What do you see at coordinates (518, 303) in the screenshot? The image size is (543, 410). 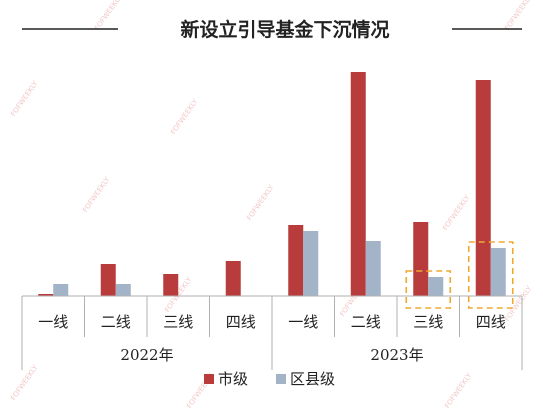 I see `watermark-9: FOFWEEKLY` at bounding box center [518, 303].